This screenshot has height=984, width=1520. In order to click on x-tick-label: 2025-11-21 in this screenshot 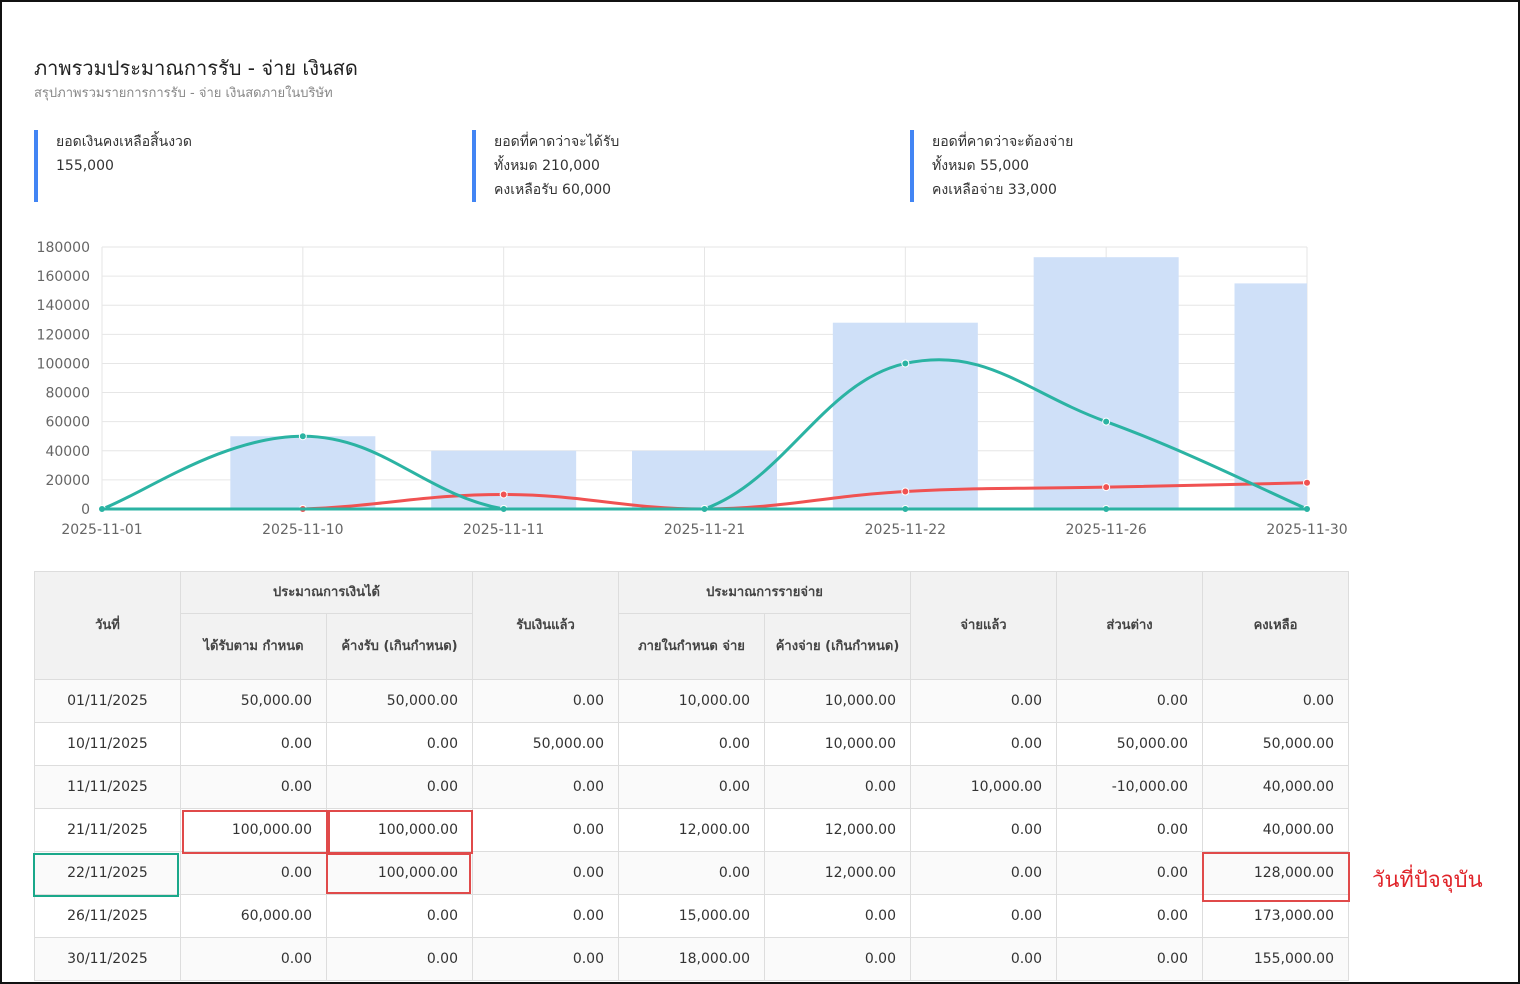, I will do `click(704, 530)`.